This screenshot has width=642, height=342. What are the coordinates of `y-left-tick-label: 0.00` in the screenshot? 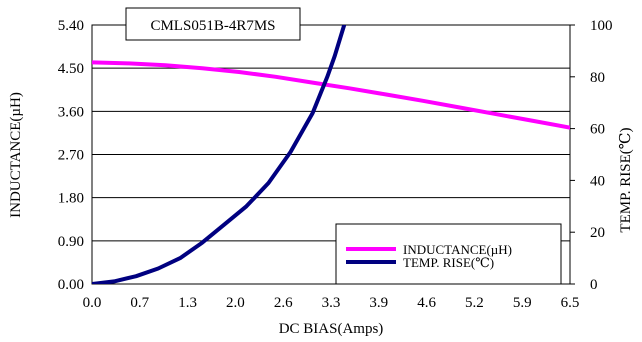 It's located at (71, 285).